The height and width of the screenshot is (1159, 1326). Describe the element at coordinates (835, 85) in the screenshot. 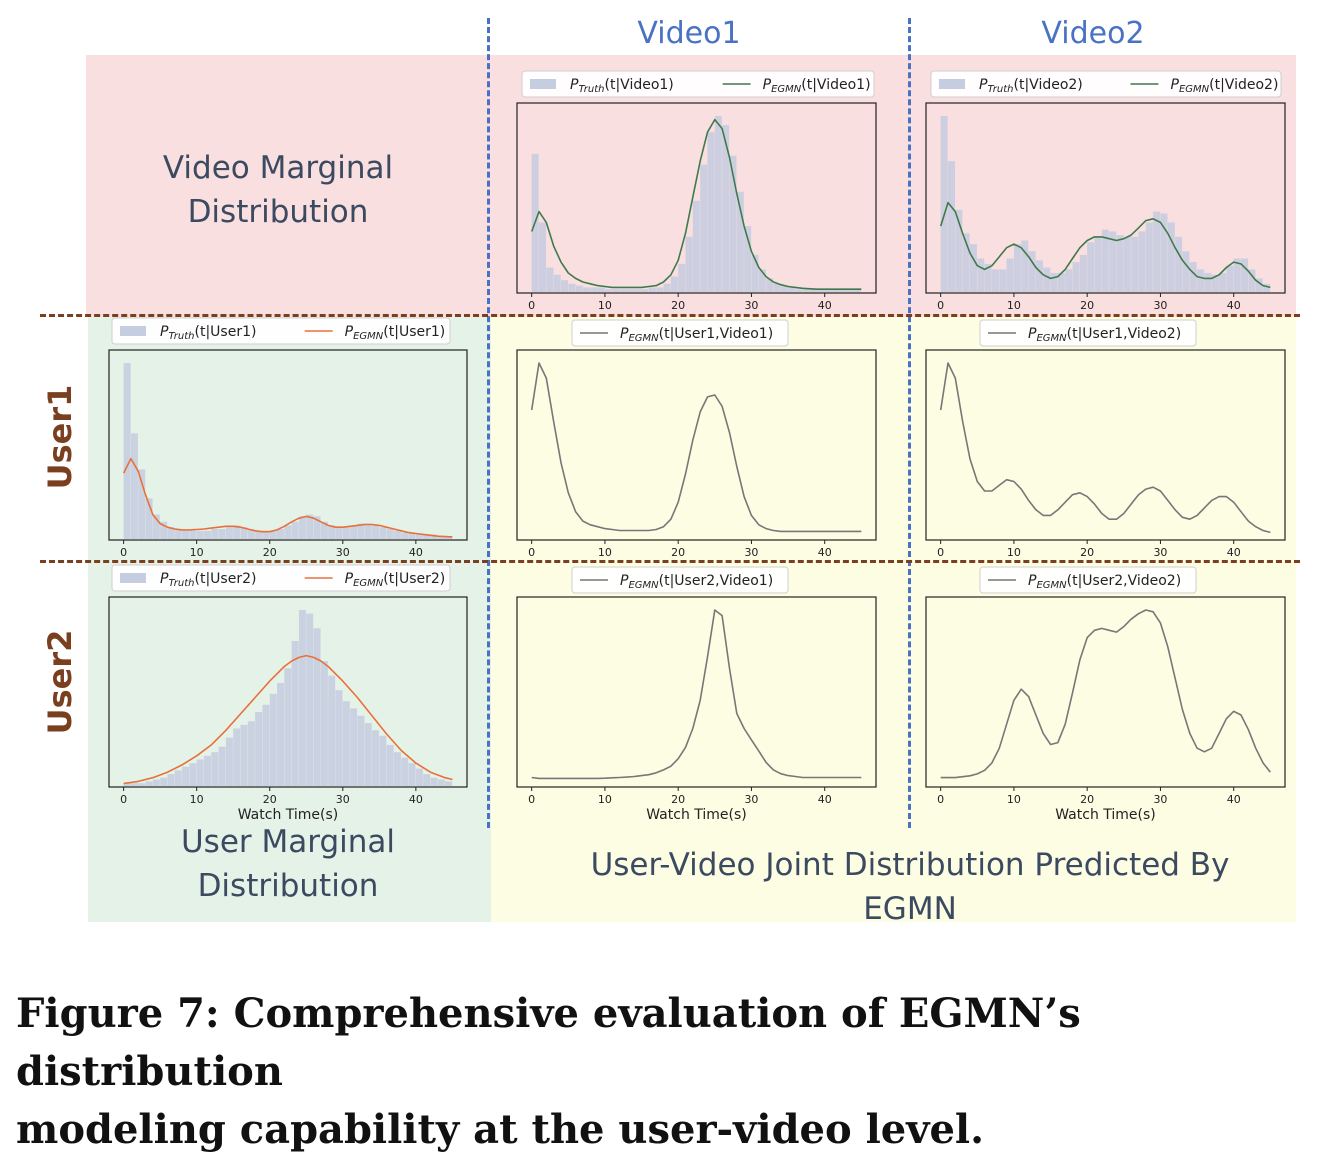

I see `legend-text: (t|Video1)` at that location.